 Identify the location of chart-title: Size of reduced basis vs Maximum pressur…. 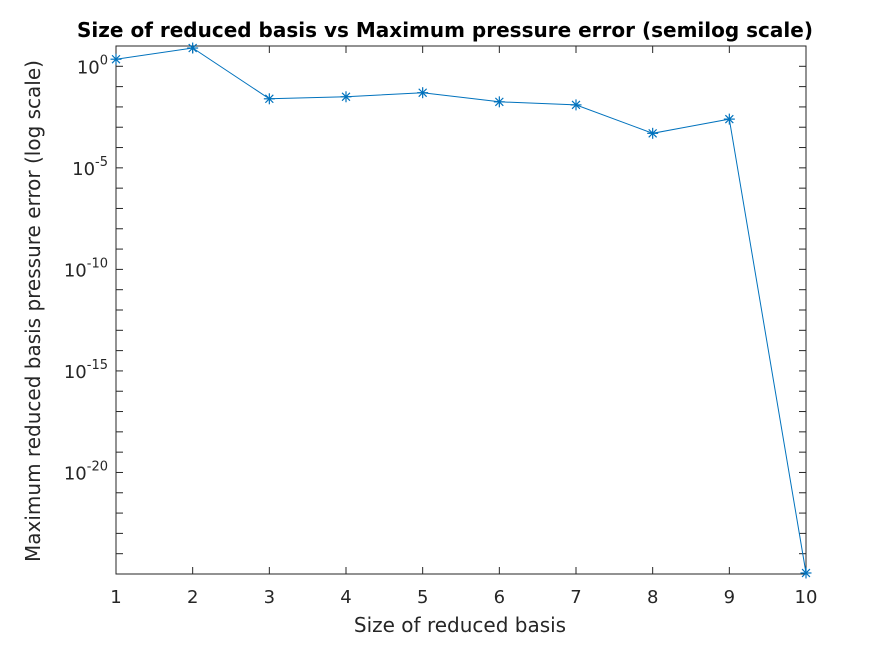
(445, 30).